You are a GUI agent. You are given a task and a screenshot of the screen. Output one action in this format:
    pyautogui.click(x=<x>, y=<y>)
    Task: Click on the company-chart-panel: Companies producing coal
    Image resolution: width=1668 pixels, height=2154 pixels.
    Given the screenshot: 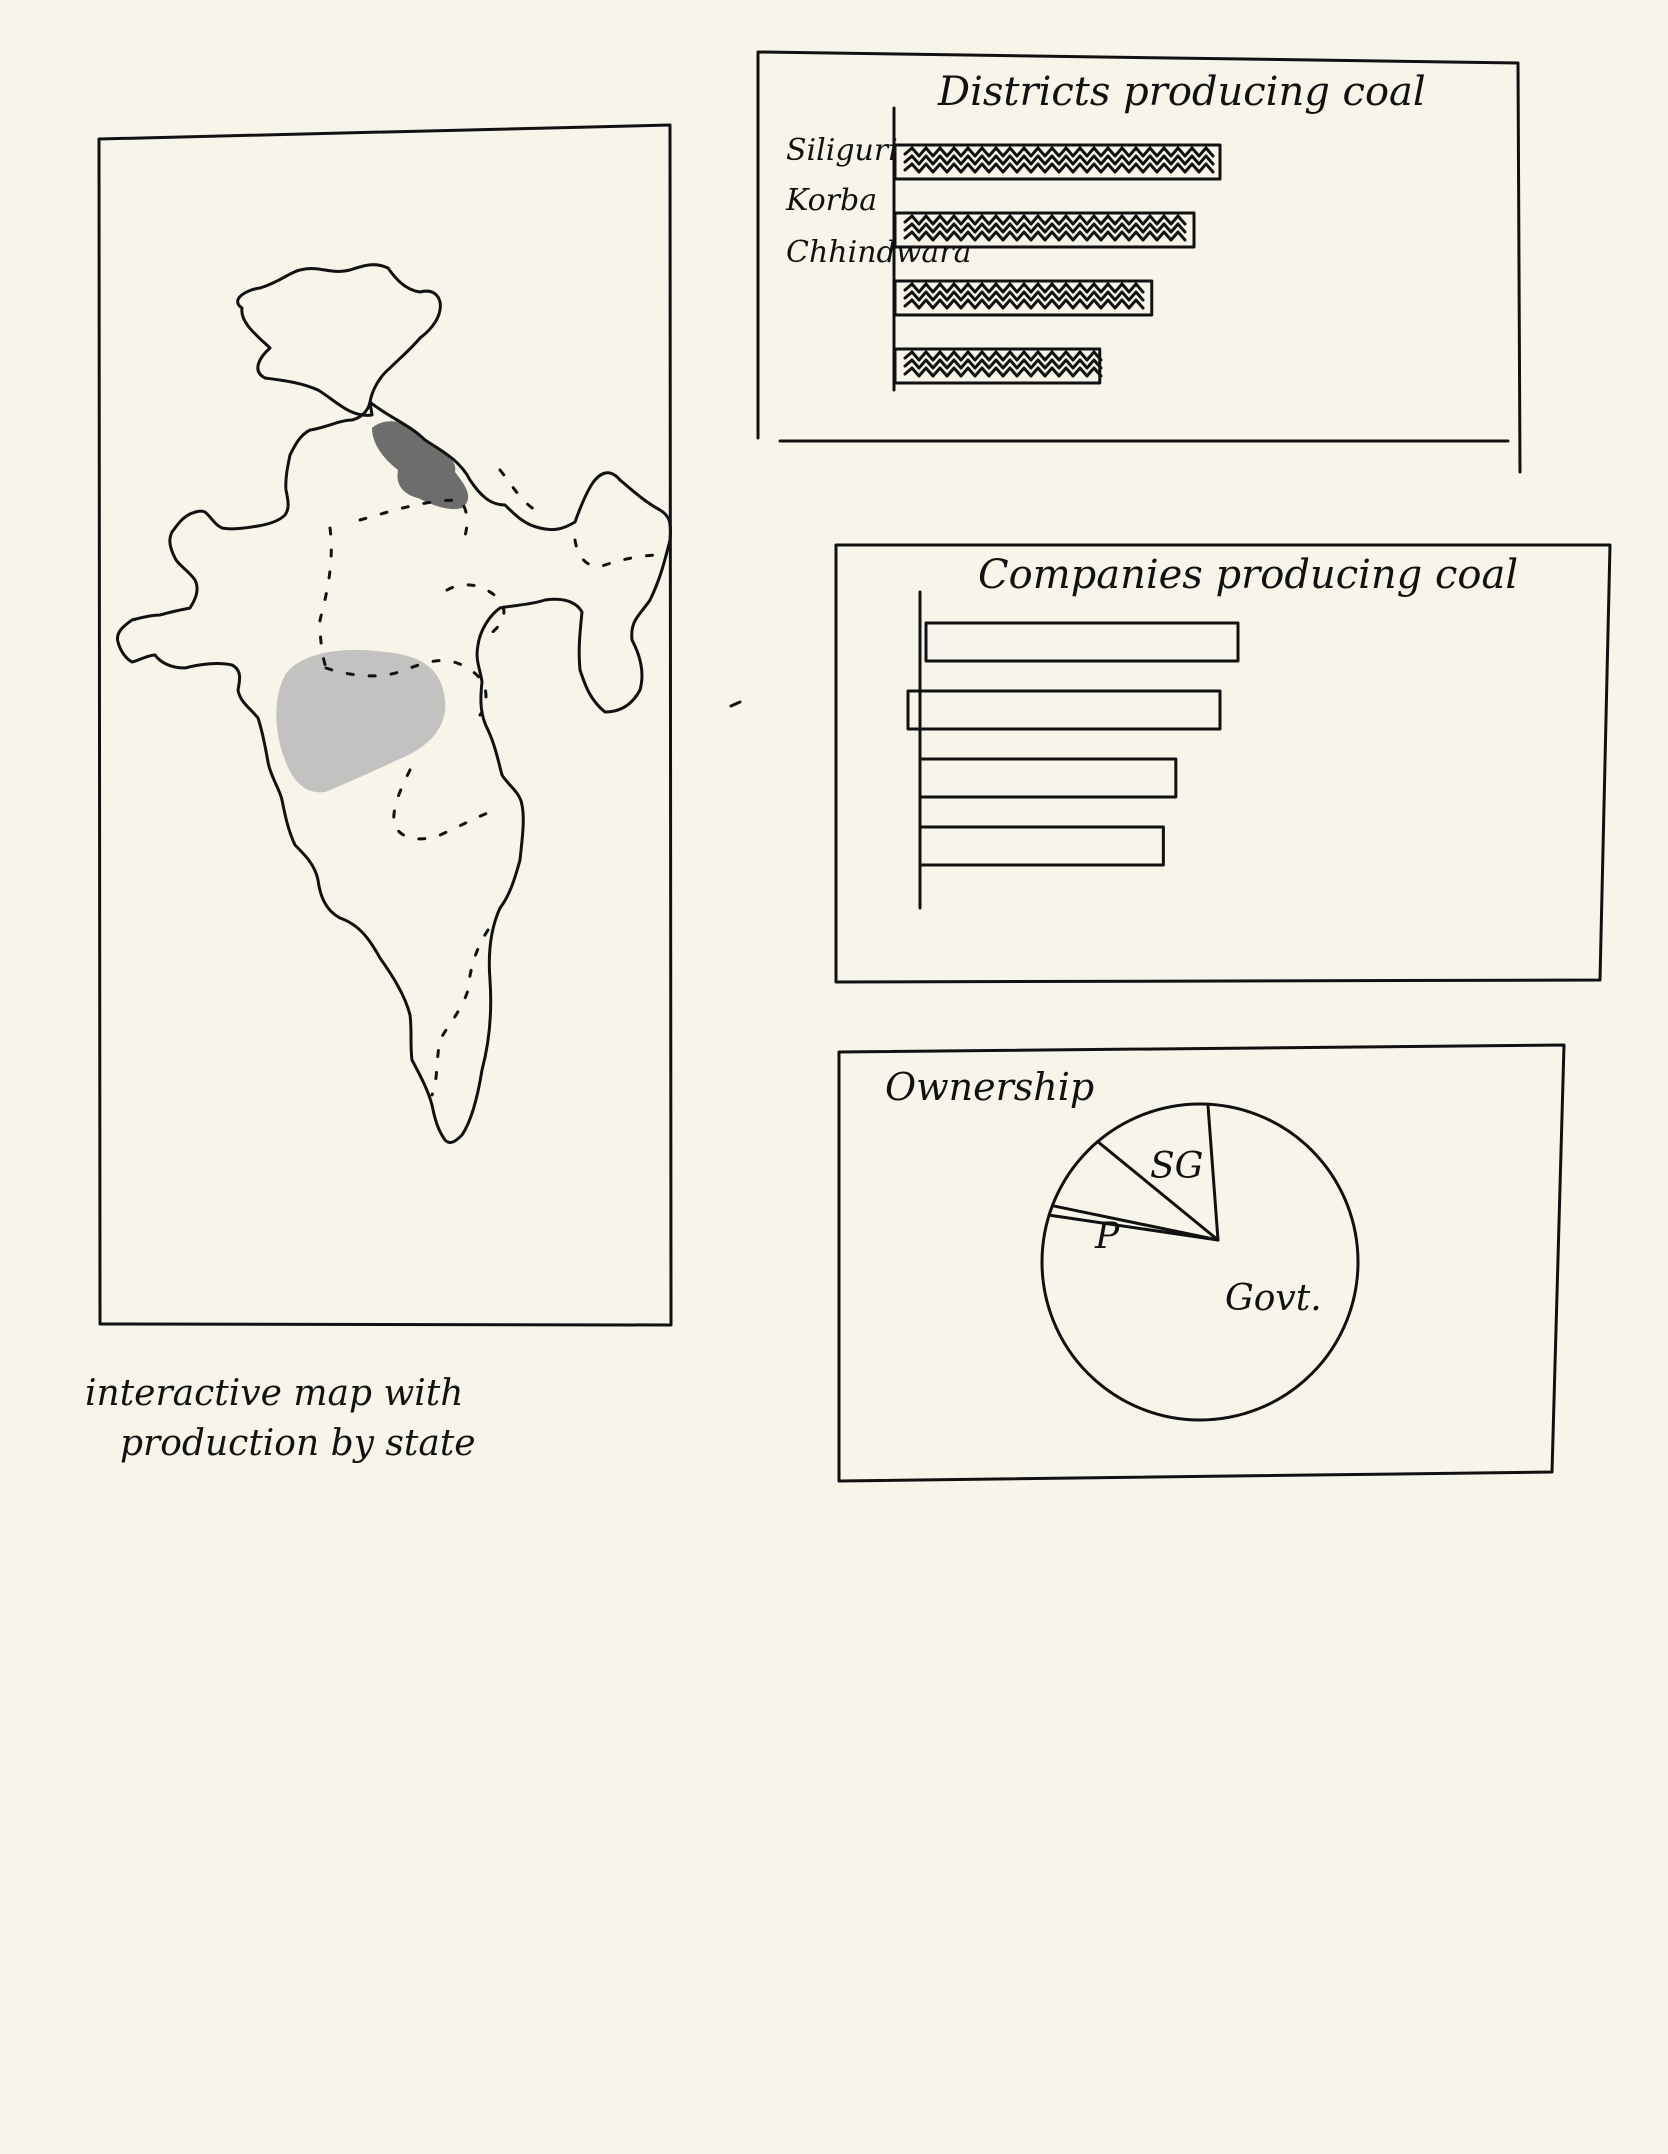 What is the action you would take?
    pyautogui.click(x=1223, y=763)
    